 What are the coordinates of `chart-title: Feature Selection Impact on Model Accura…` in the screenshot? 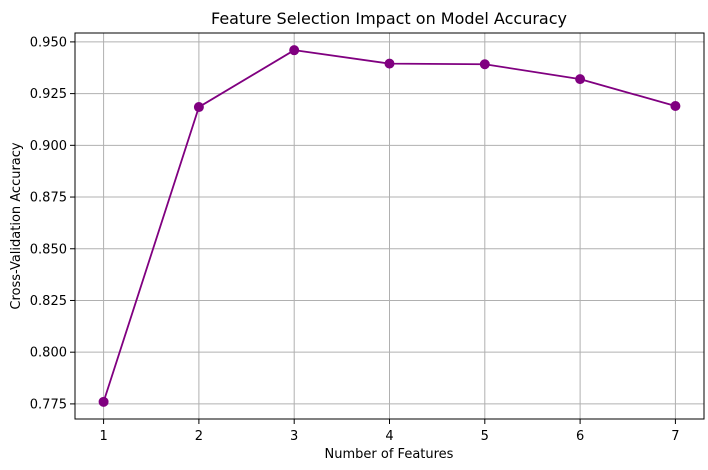 It's located at (389, 18).